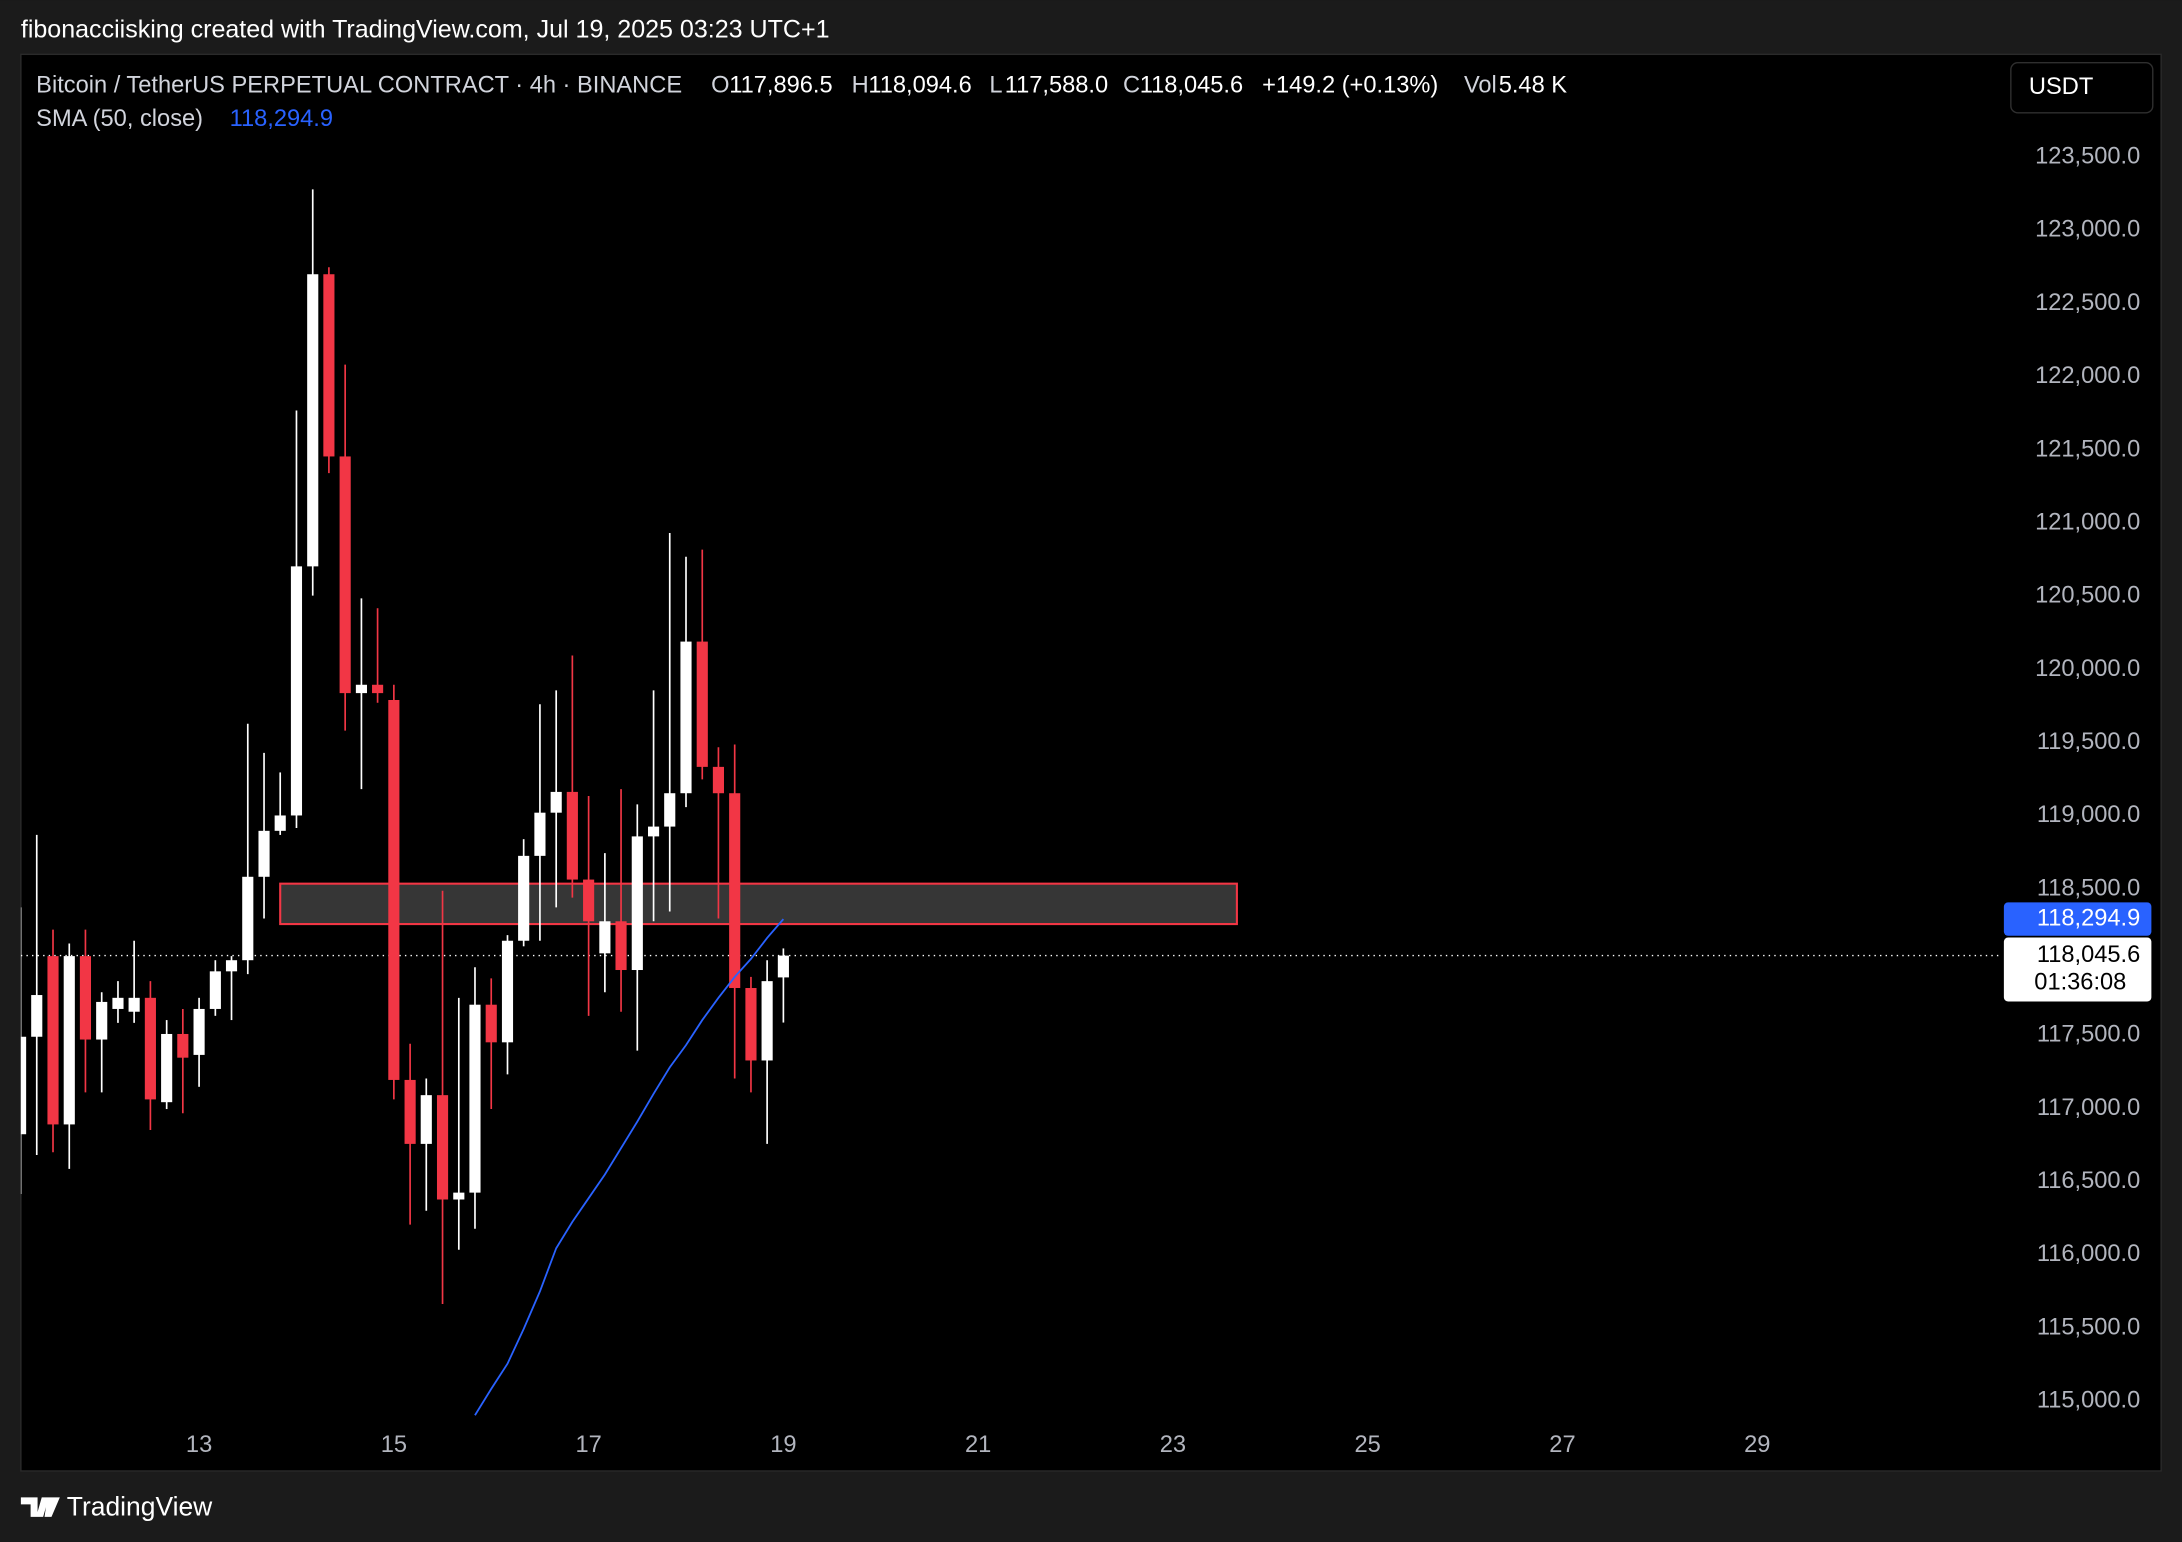  I want to click on y-tick-label: 119,000.0, so click(2088, 815).